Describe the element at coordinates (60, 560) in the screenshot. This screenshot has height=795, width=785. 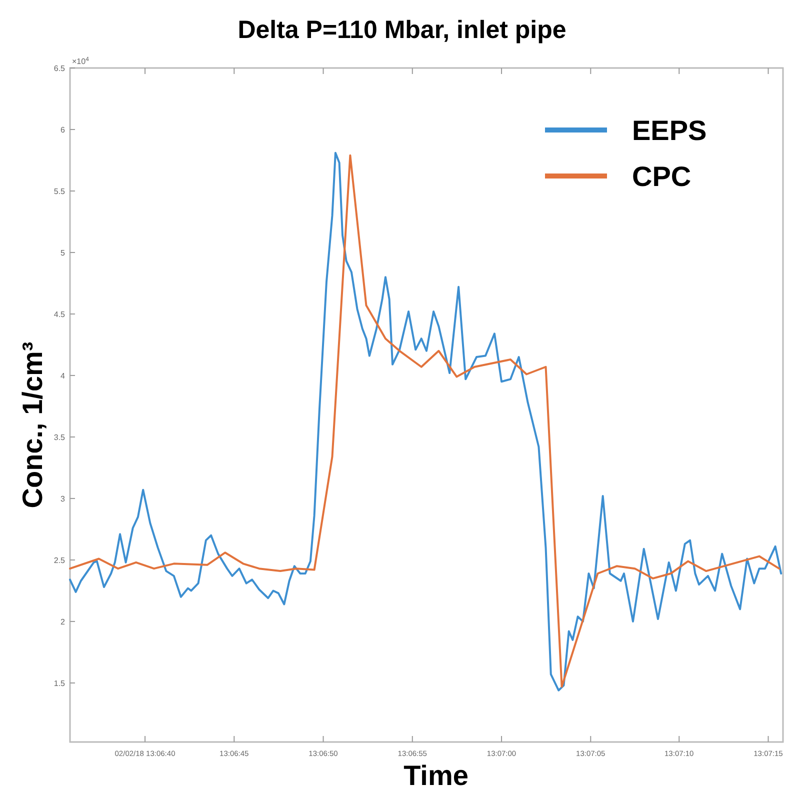
I see `y-tick-label: 2.5` at that location.